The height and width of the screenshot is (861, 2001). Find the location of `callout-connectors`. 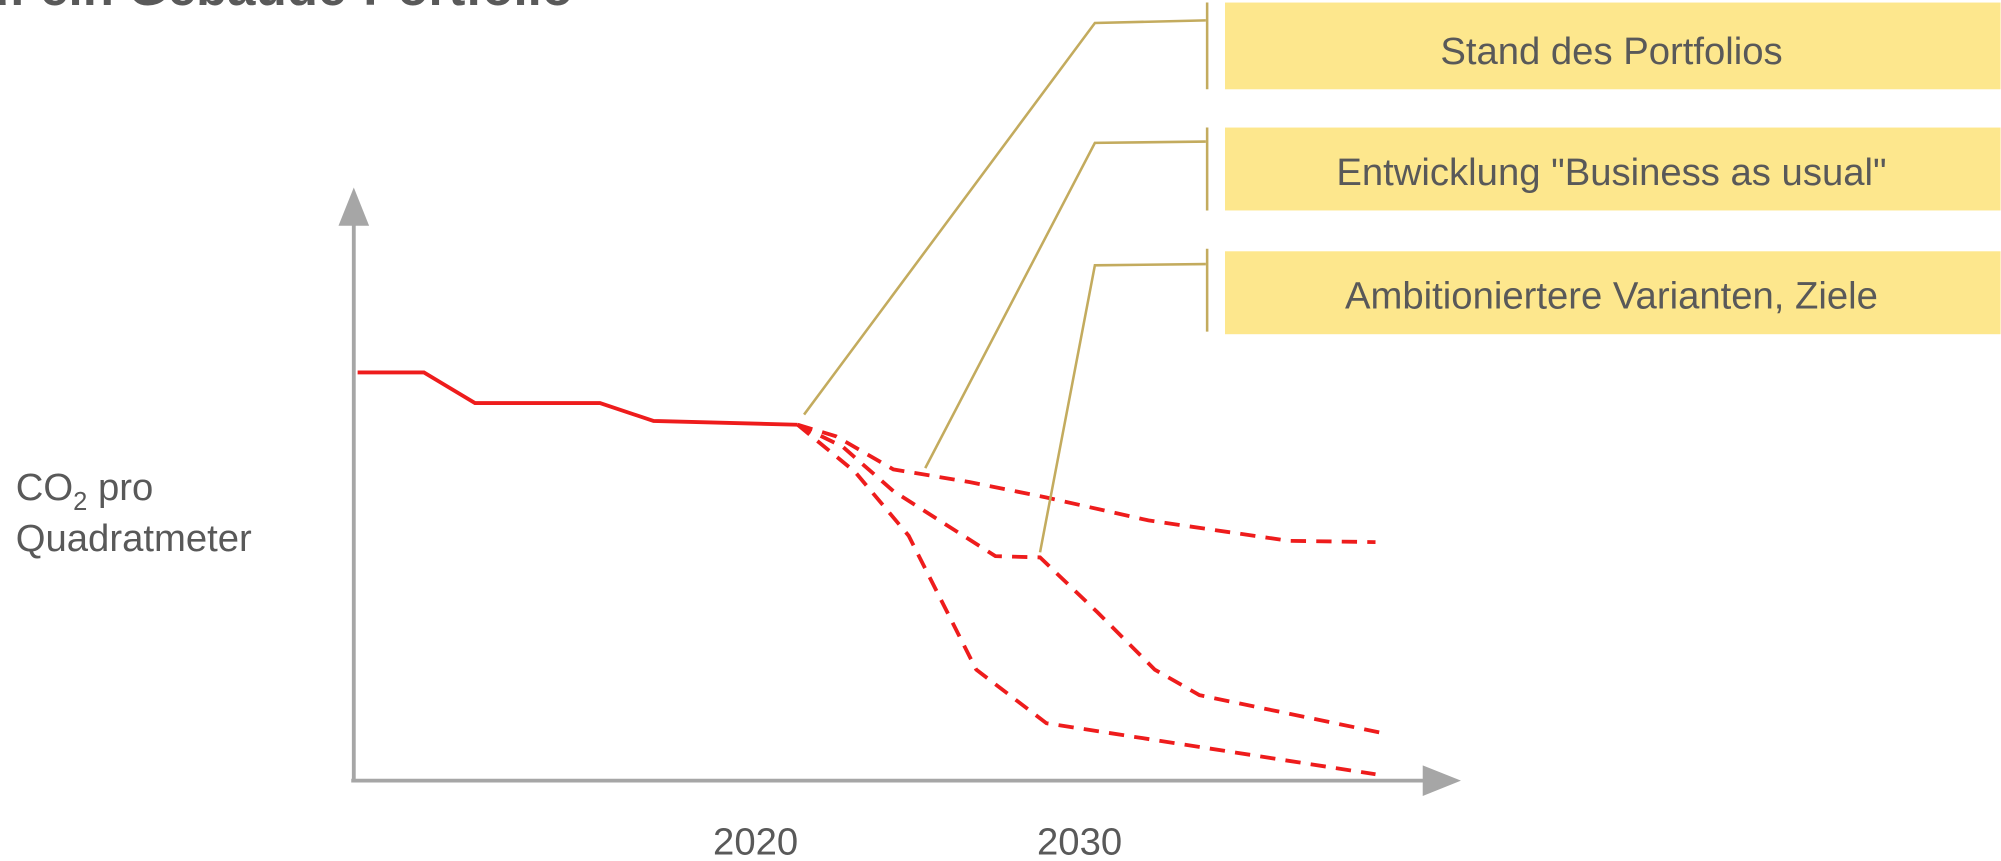

callout-connectors is located at coordinates (1006, 277).